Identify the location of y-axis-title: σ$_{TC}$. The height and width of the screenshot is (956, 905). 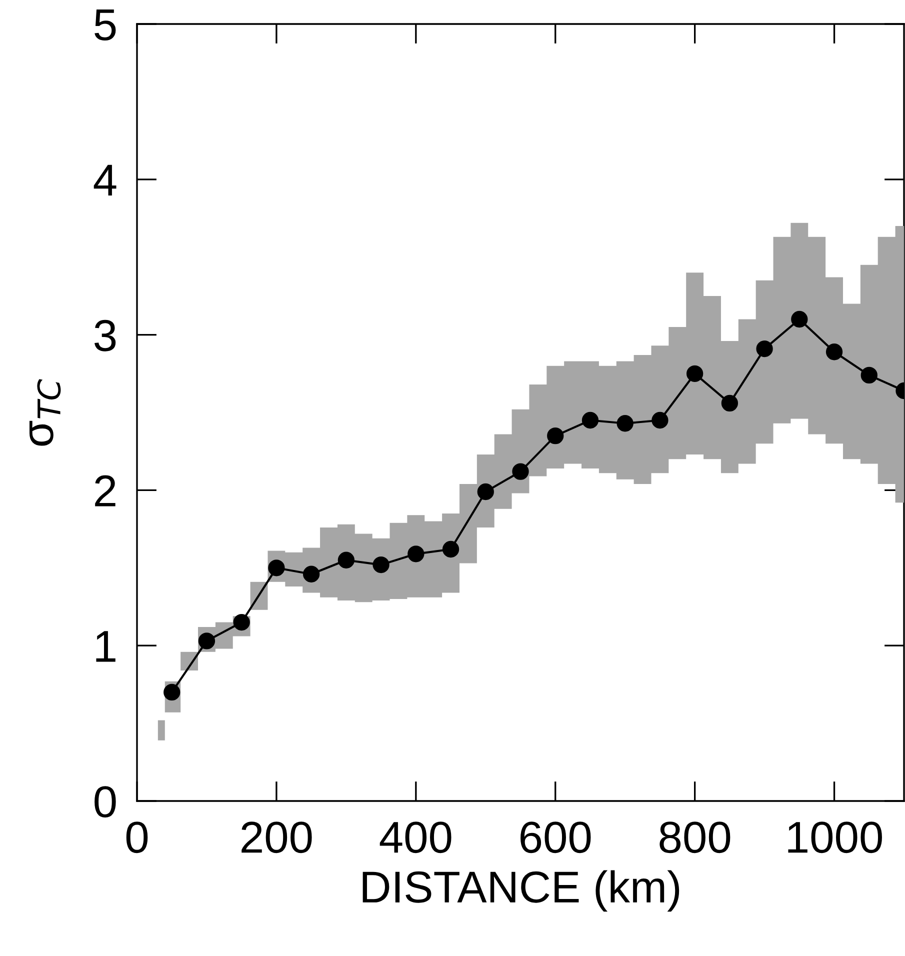
(45, 412).